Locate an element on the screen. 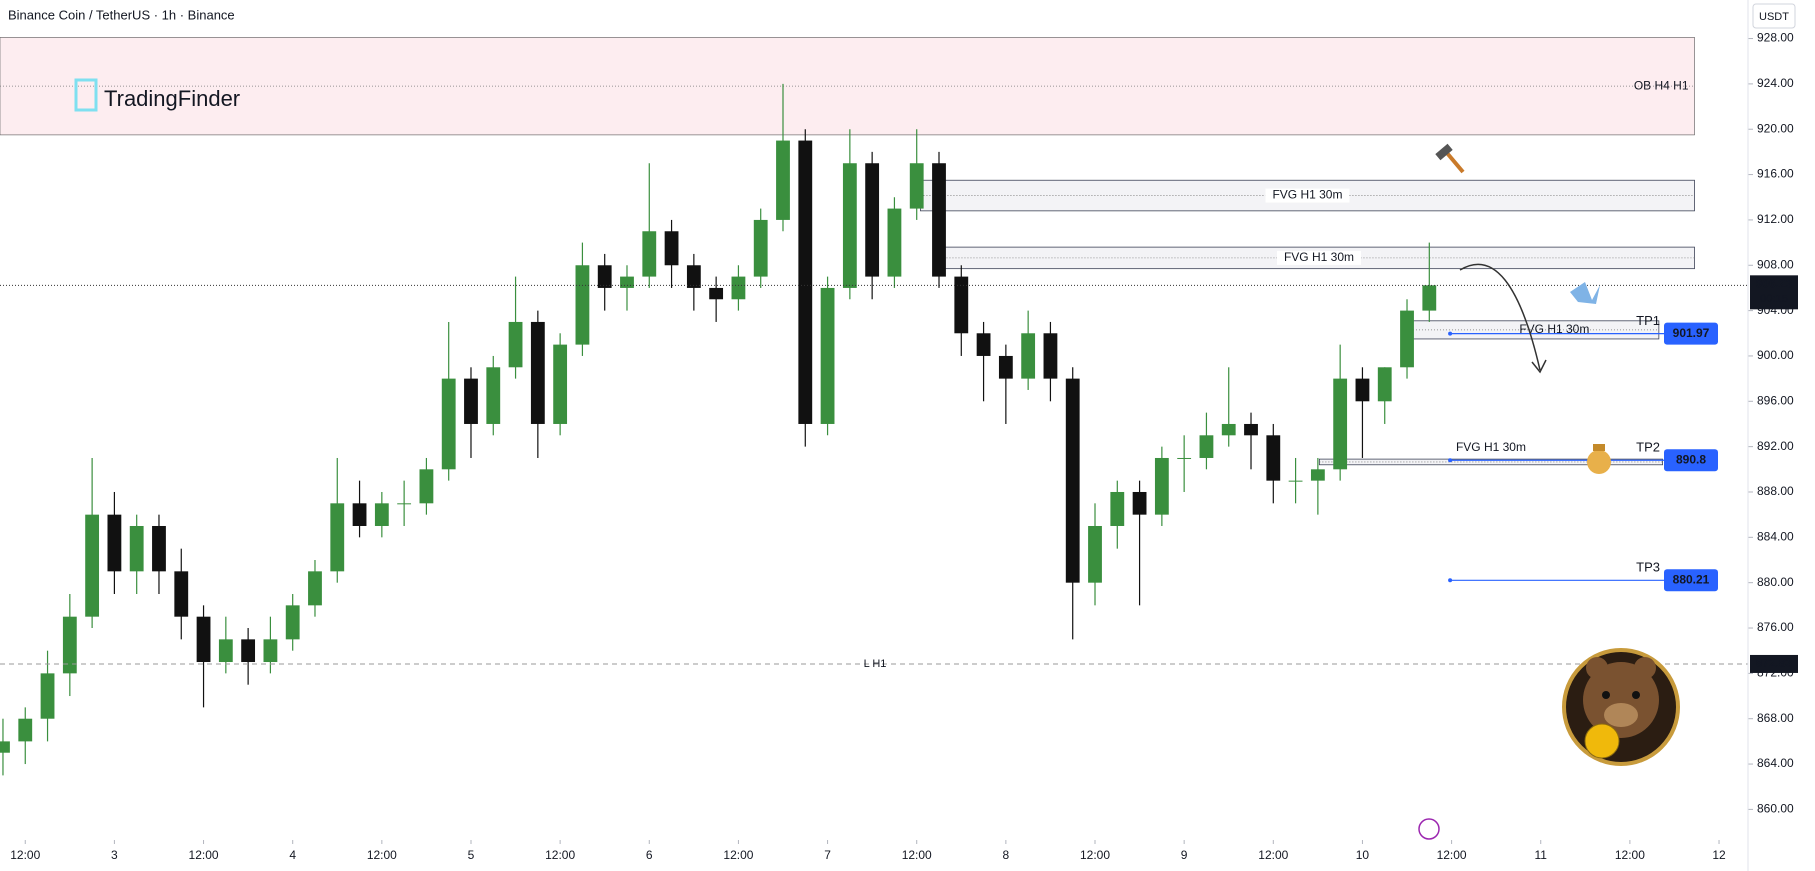 The image size is (1815, 871). target-price: 880.21 is located at coordinates (1691, 579).